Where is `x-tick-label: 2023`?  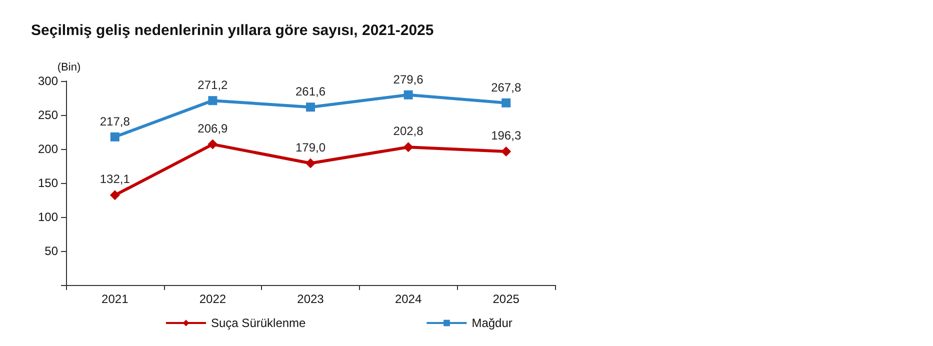 x-tick-label: 2023 is located at coordinates (310, 299).